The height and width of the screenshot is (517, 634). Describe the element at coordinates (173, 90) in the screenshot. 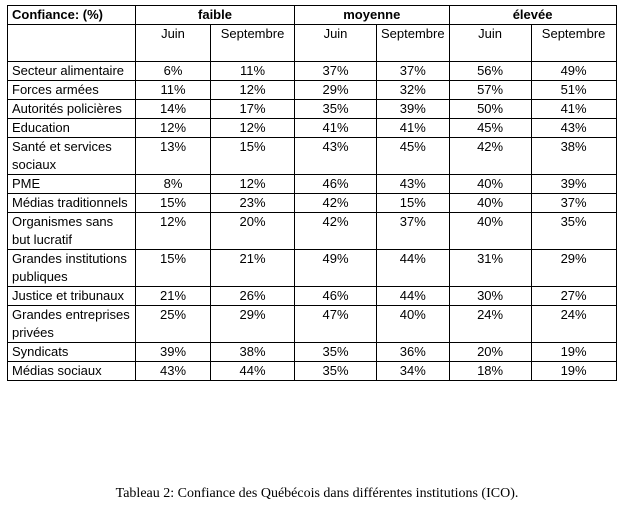

I see `value-cell: 11%` at that location.